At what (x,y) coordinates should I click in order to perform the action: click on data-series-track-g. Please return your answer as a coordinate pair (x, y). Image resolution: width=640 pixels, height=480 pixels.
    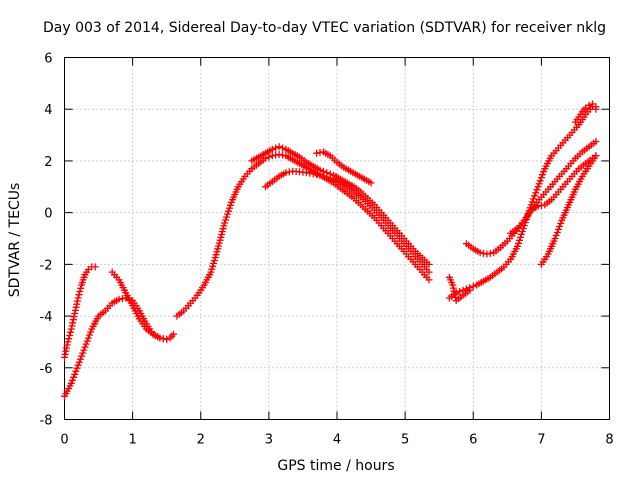
    Looking at the image, I should click on (344, 167).